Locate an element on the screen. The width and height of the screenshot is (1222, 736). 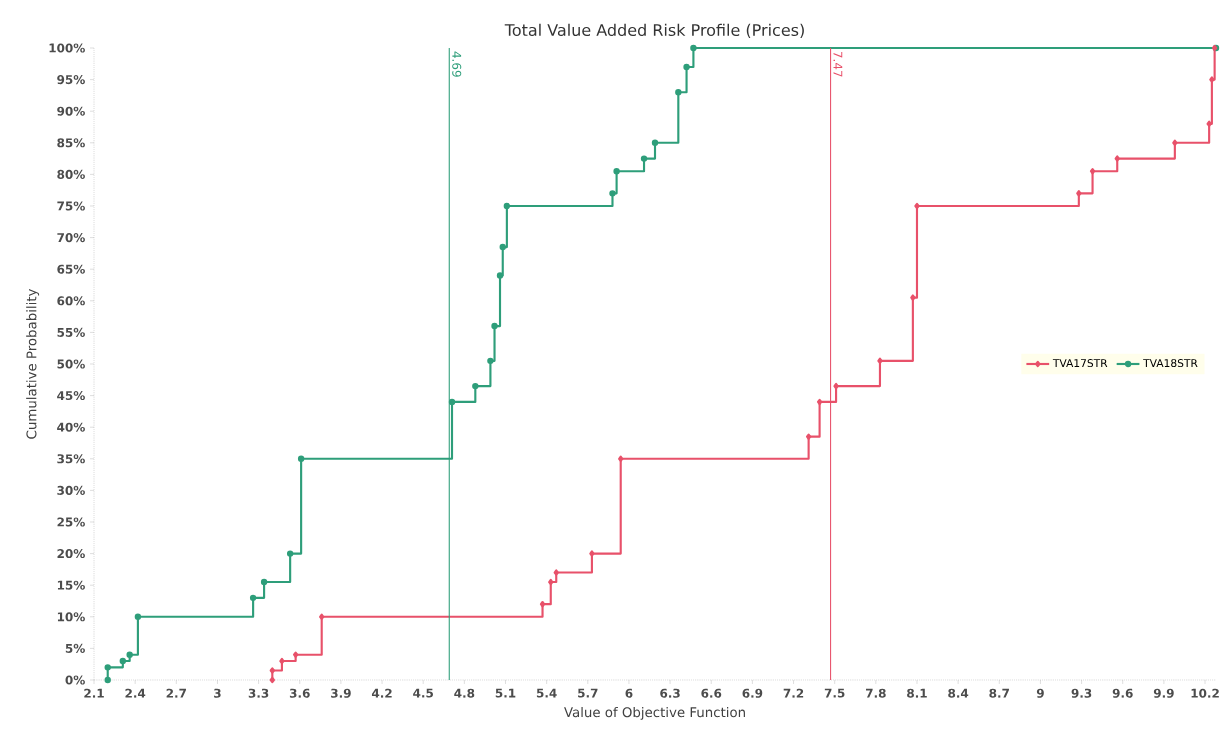
x-tick-label: 10.2 is located at coordinates (1205, 693).